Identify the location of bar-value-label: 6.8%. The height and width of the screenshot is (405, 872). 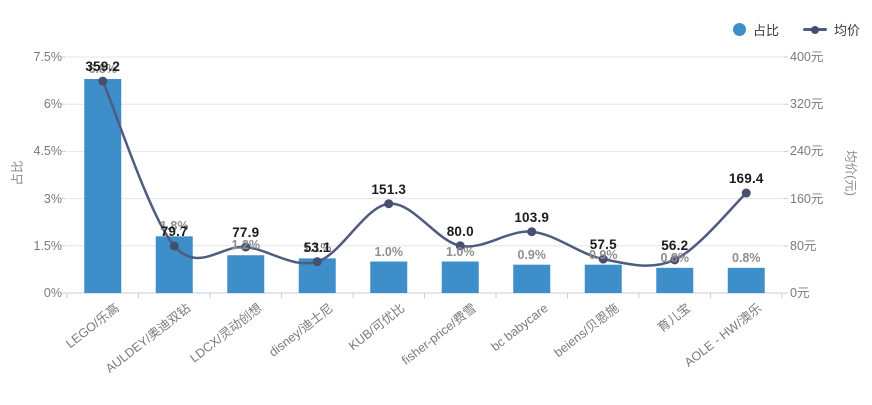
(103, 69).